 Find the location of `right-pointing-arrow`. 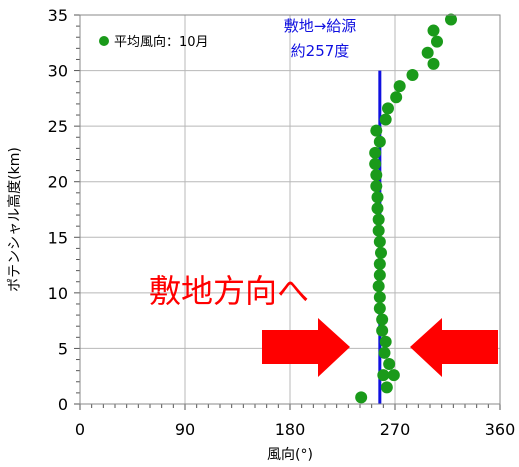

right-pointing-arrow is located at coordinates (306, 347).